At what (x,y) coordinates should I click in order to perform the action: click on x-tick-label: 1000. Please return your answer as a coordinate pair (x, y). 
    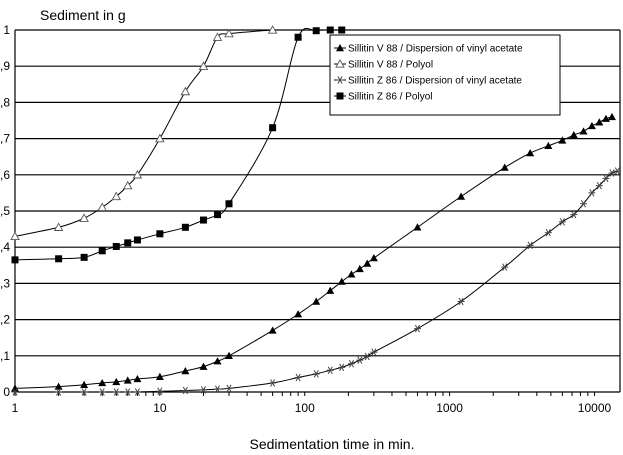
    Looking at the image, I should click on (449, 408).